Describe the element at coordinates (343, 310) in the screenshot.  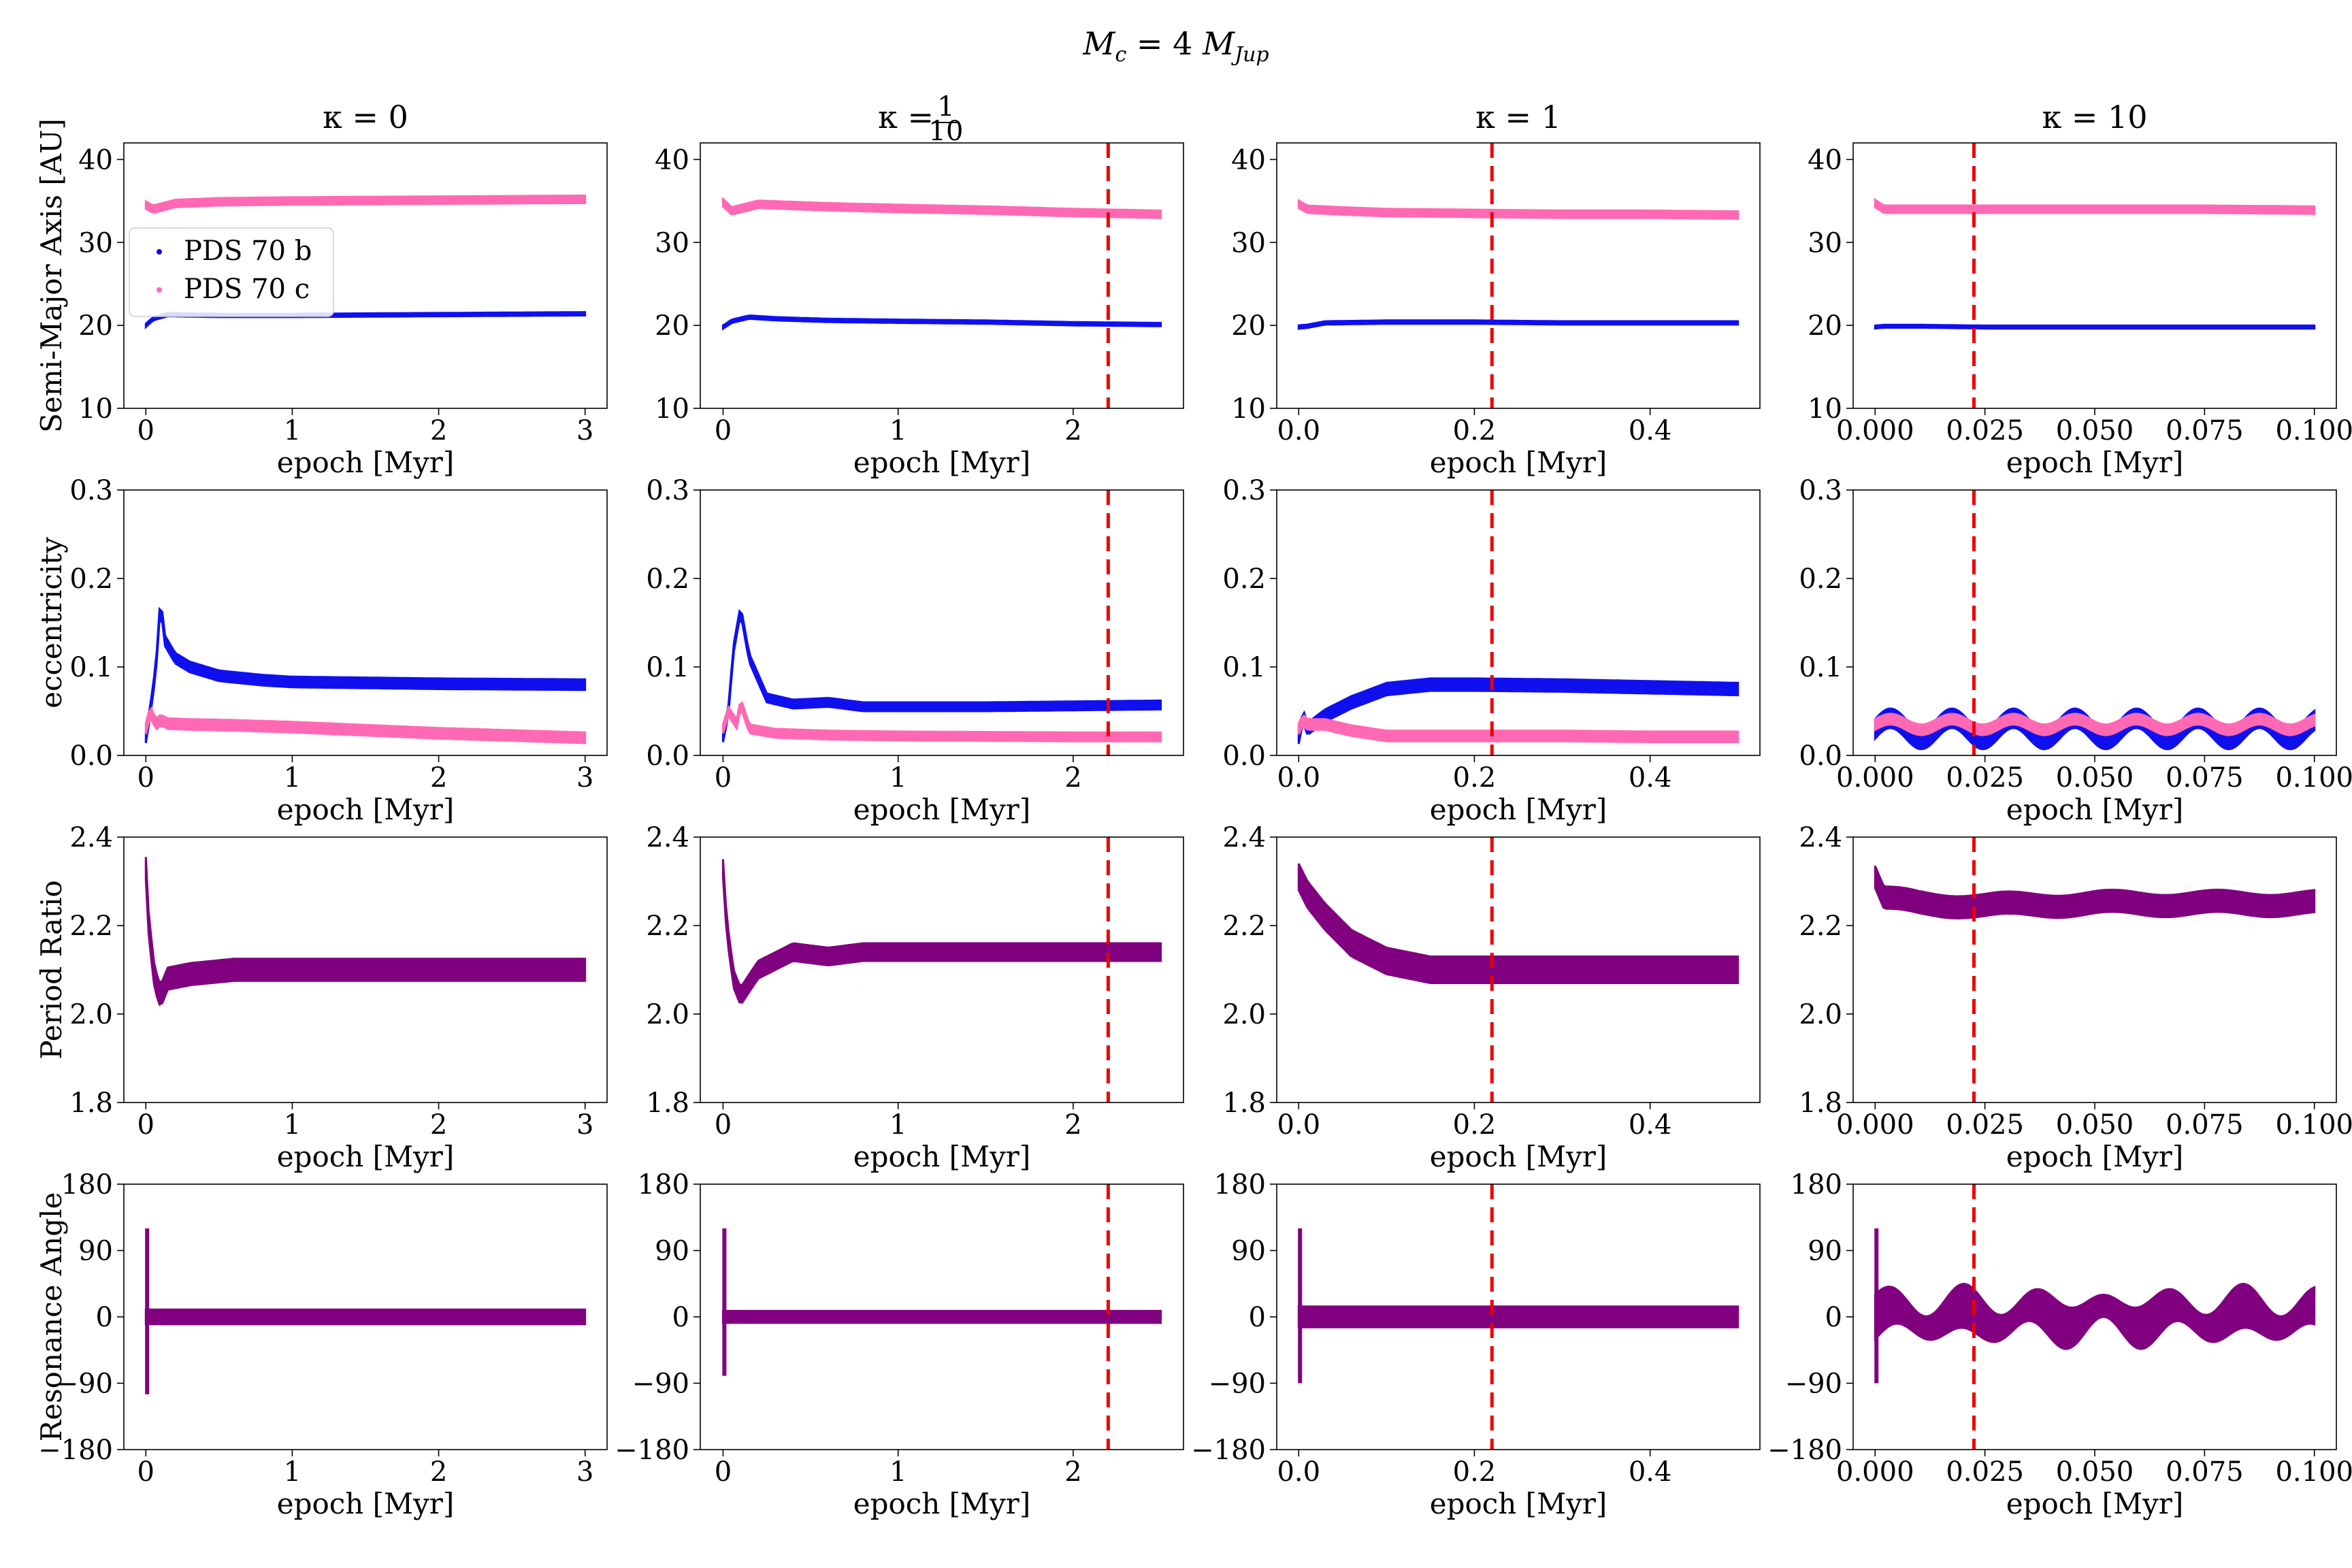
I see `panel-r0-c0: 0 1 2 3 epoch [Myr] 10 20 30 40 PDS 70 b PDS 70 c` at that location.